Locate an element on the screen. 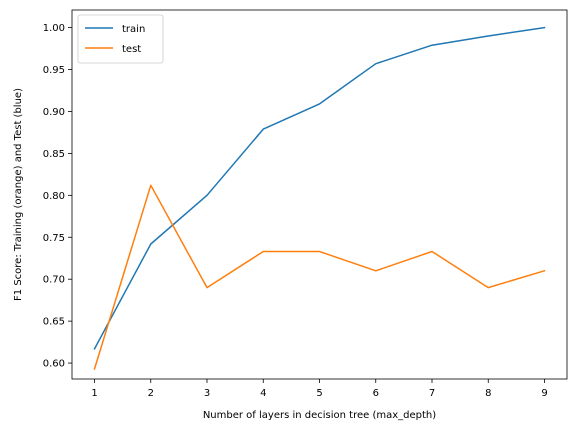  x-axis-ticks: 1 2 3 4 5 6 7 8 9 is located at coordinates (319, 389).